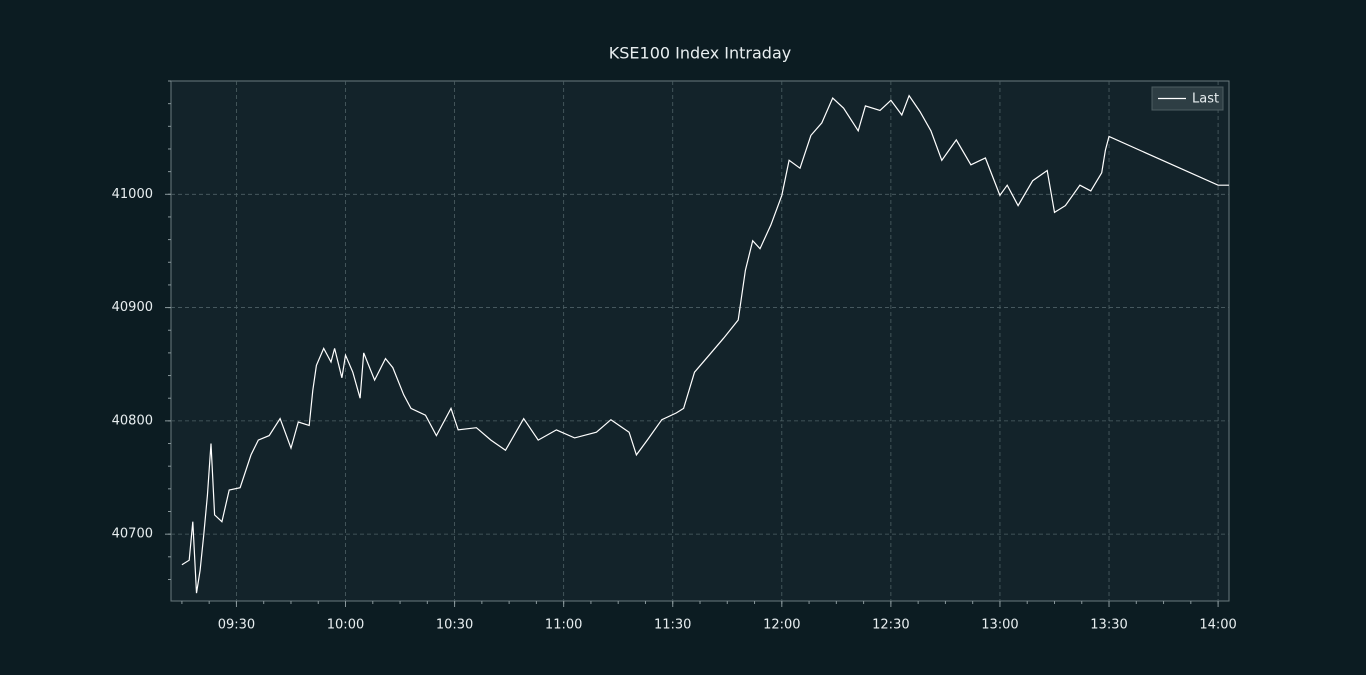  What do you see at coordinates (132, 534) in the screenshot?
I see `y-tick-label: 40700` at bounding box center [132, 534].